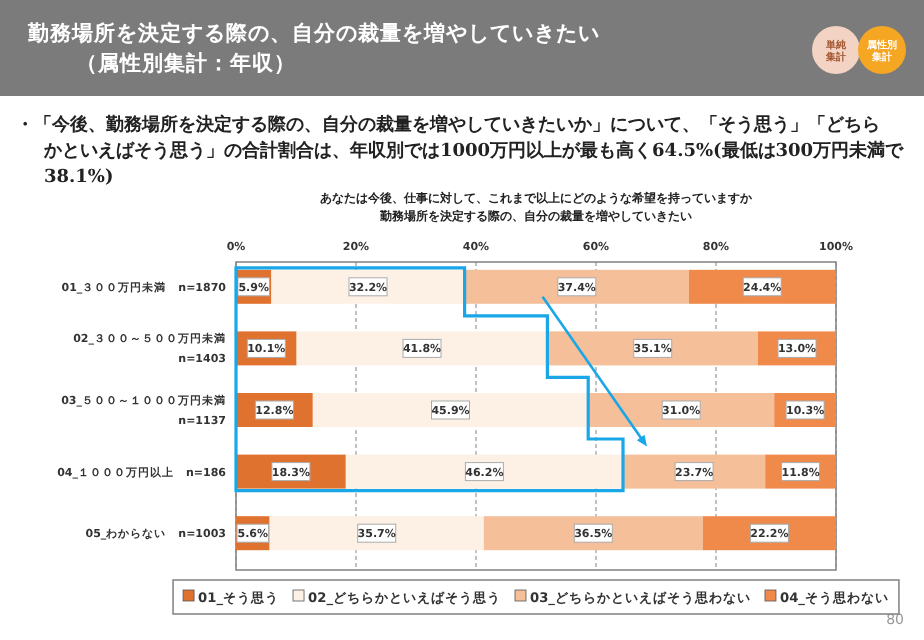 The width and height of the screenshot is (924, 640). Describe the element at coordinates (461, 150) in the screenshot. I see `chart-subtitle: ・「今後、勤務場所を決定する際の、自分の裁量を増やしていきたいか」について、「そう思う」「どちらかといえばそう思う」の合計割合は、年収別では1000万円以上が最も高く64.5%(最低は300万円未満で38.1%)` at that location.